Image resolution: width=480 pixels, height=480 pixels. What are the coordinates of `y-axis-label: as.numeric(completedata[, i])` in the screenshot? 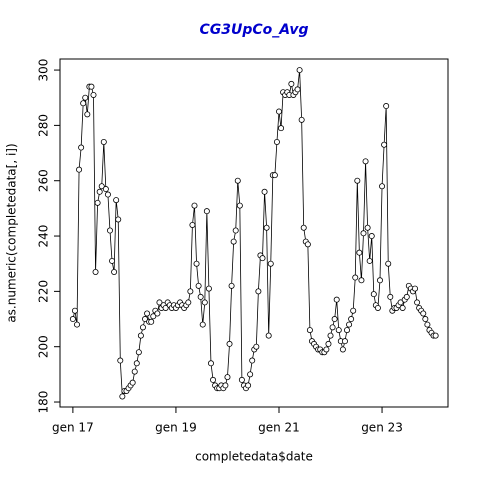 It's located at (12, 232).